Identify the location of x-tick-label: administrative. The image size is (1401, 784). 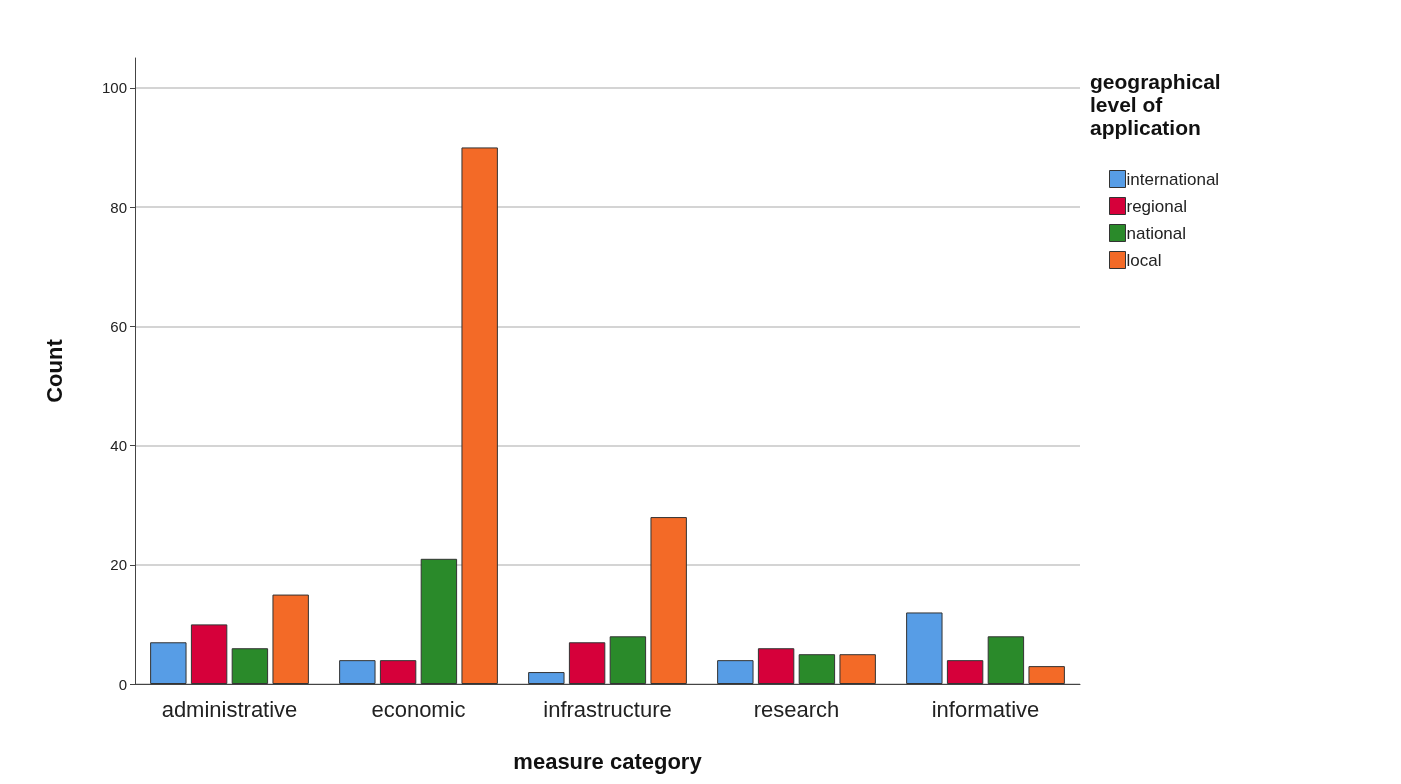
(229, 709).